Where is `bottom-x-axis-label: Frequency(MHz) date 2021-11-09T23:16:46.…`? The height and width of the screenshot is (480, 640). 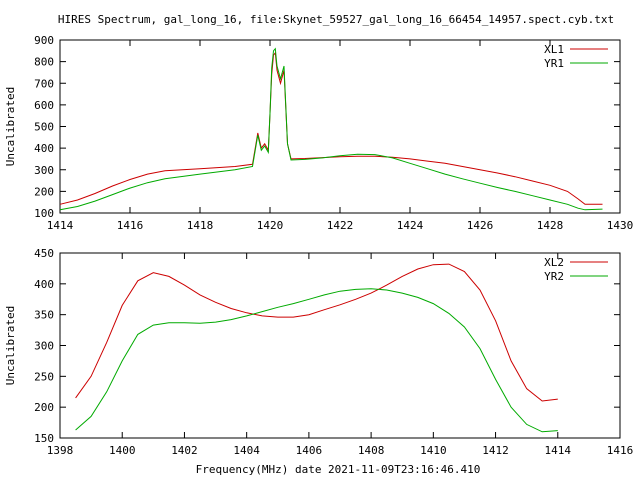 bottom-x-axis-label: Frequency(MHz) date 2021-11-09T23:16:46.… is located at coordinates (338, 469).